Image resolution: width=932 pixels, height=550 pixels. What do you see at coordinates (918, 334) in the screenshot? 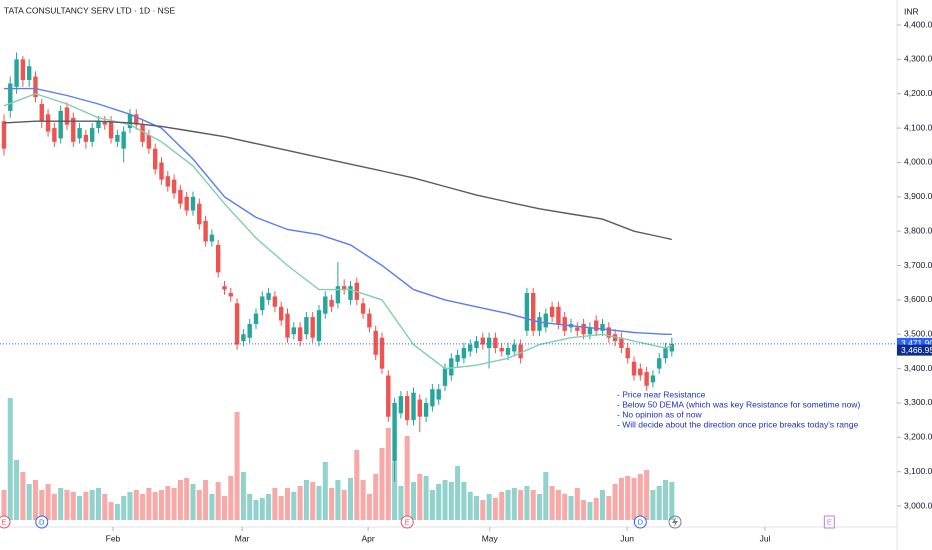
I see `y-tick-label: 3,500.00` at bounding box center [918, 334].